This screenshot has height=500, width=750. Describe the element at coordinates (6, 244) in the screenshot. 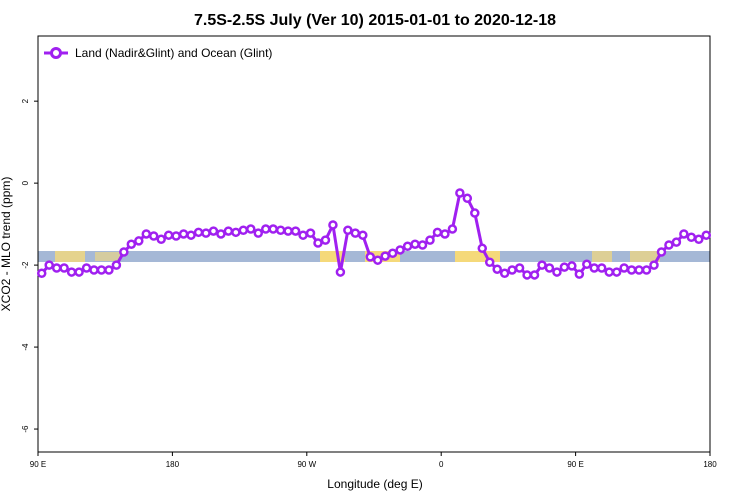

I see `y-axis-label: XCO2 - MLO trend (ppm)` at that location.